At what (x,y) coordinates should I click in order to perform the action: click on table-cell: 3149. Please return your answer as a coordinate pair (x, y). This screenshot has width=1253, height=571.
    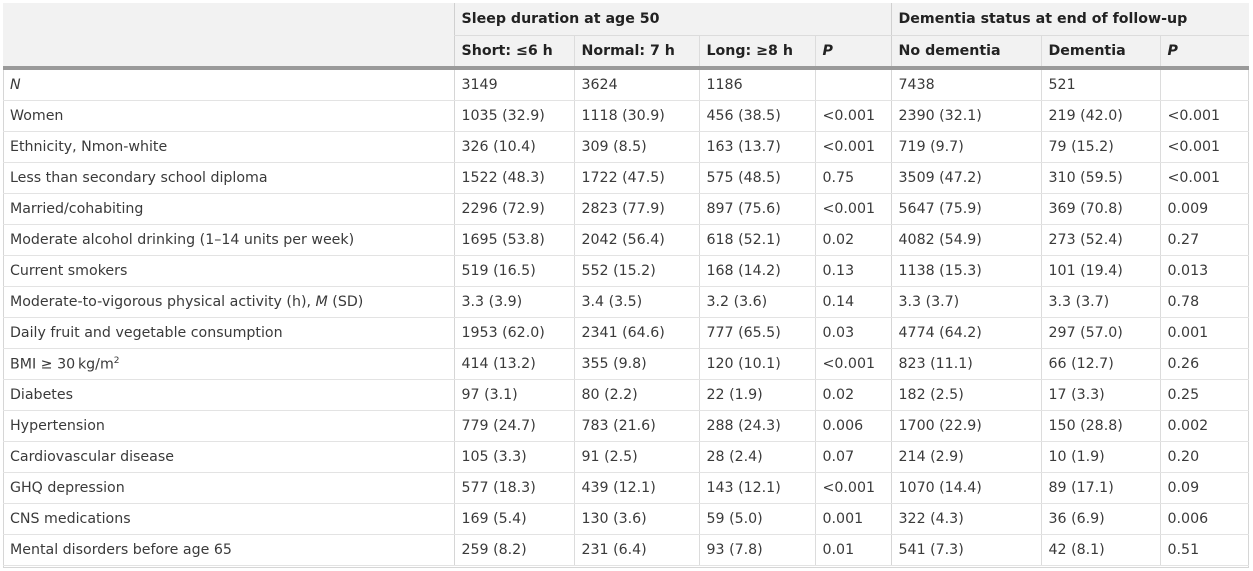
    Looking at the image, I should click on (513, 84).